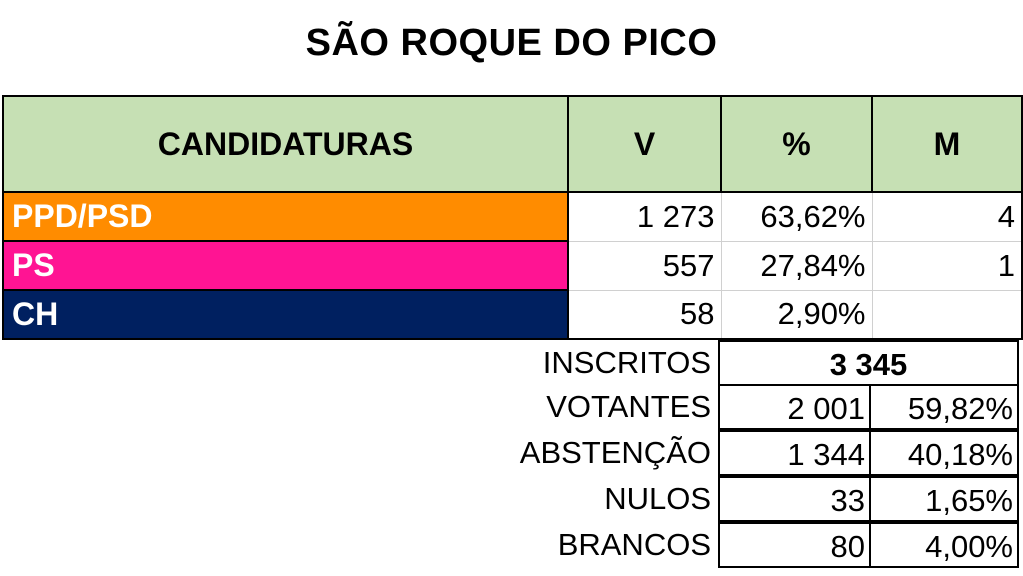  Describe the element at coordinates (944, 407) in the screenshot. I see `votantes-percent: 59,82%` at that location.